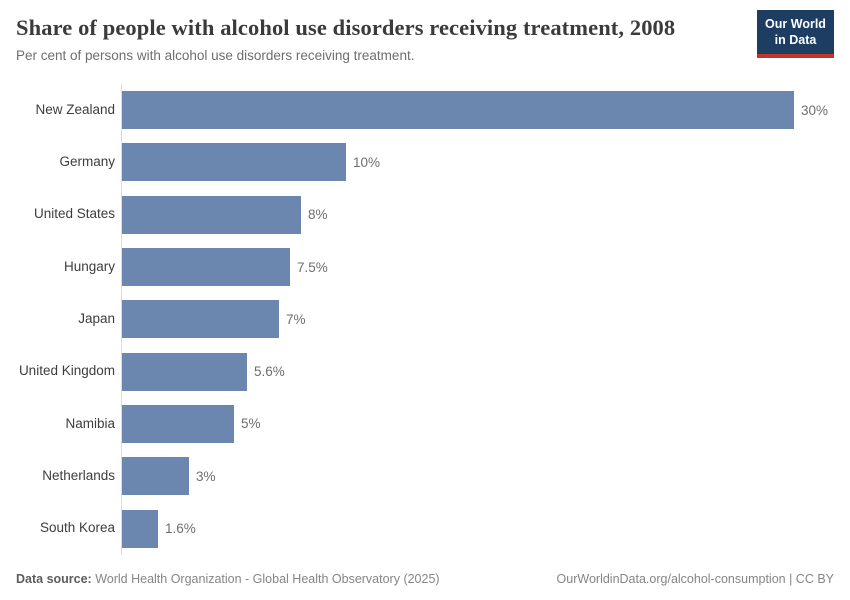  What do you see at coordinates (184, 371) in the screenshot?
I see `bar-united-kingdom` at bounding box center [184, 371].